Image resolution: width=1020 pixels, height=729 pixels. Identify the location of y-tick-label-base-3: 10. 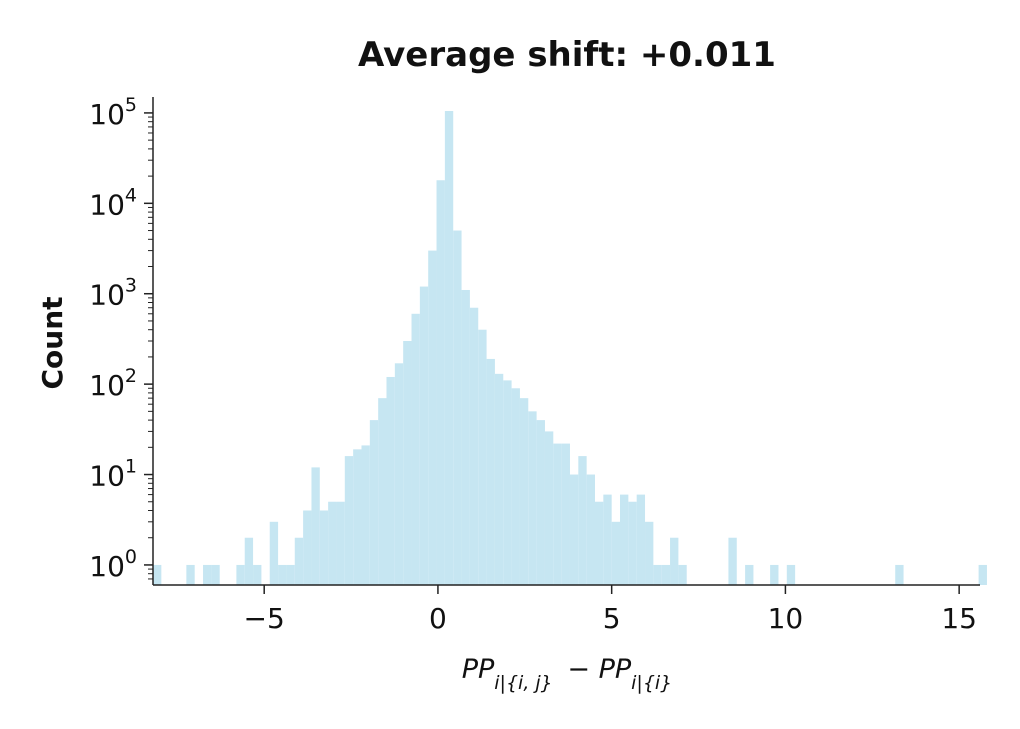
(107, 295).